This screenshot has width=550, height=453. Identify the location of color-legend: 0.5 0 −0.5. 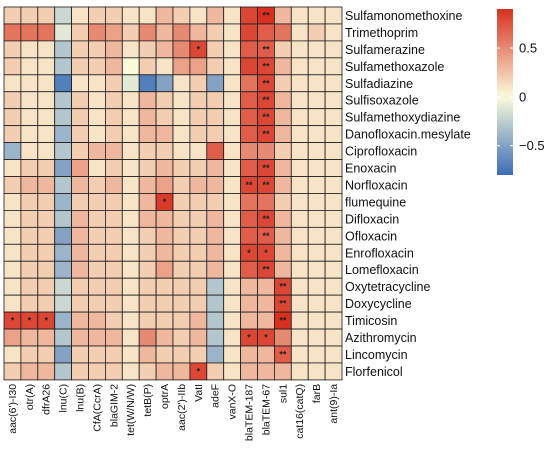
(521, 92).